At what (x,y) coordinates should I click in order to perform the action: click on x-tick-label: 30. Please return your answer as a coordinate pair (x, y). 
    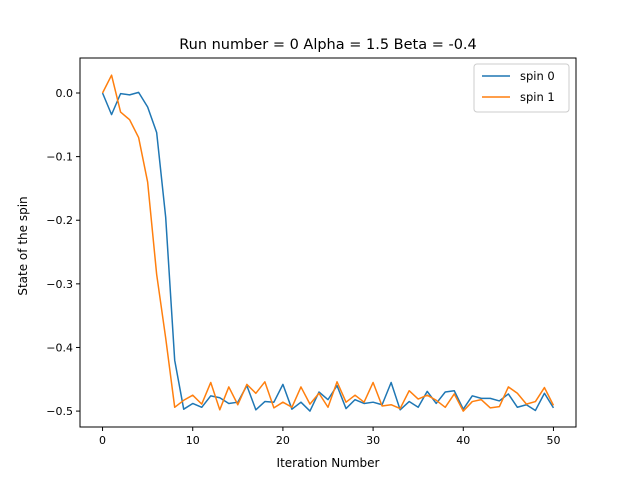
    Looking at the image, I should click on (373, 440).